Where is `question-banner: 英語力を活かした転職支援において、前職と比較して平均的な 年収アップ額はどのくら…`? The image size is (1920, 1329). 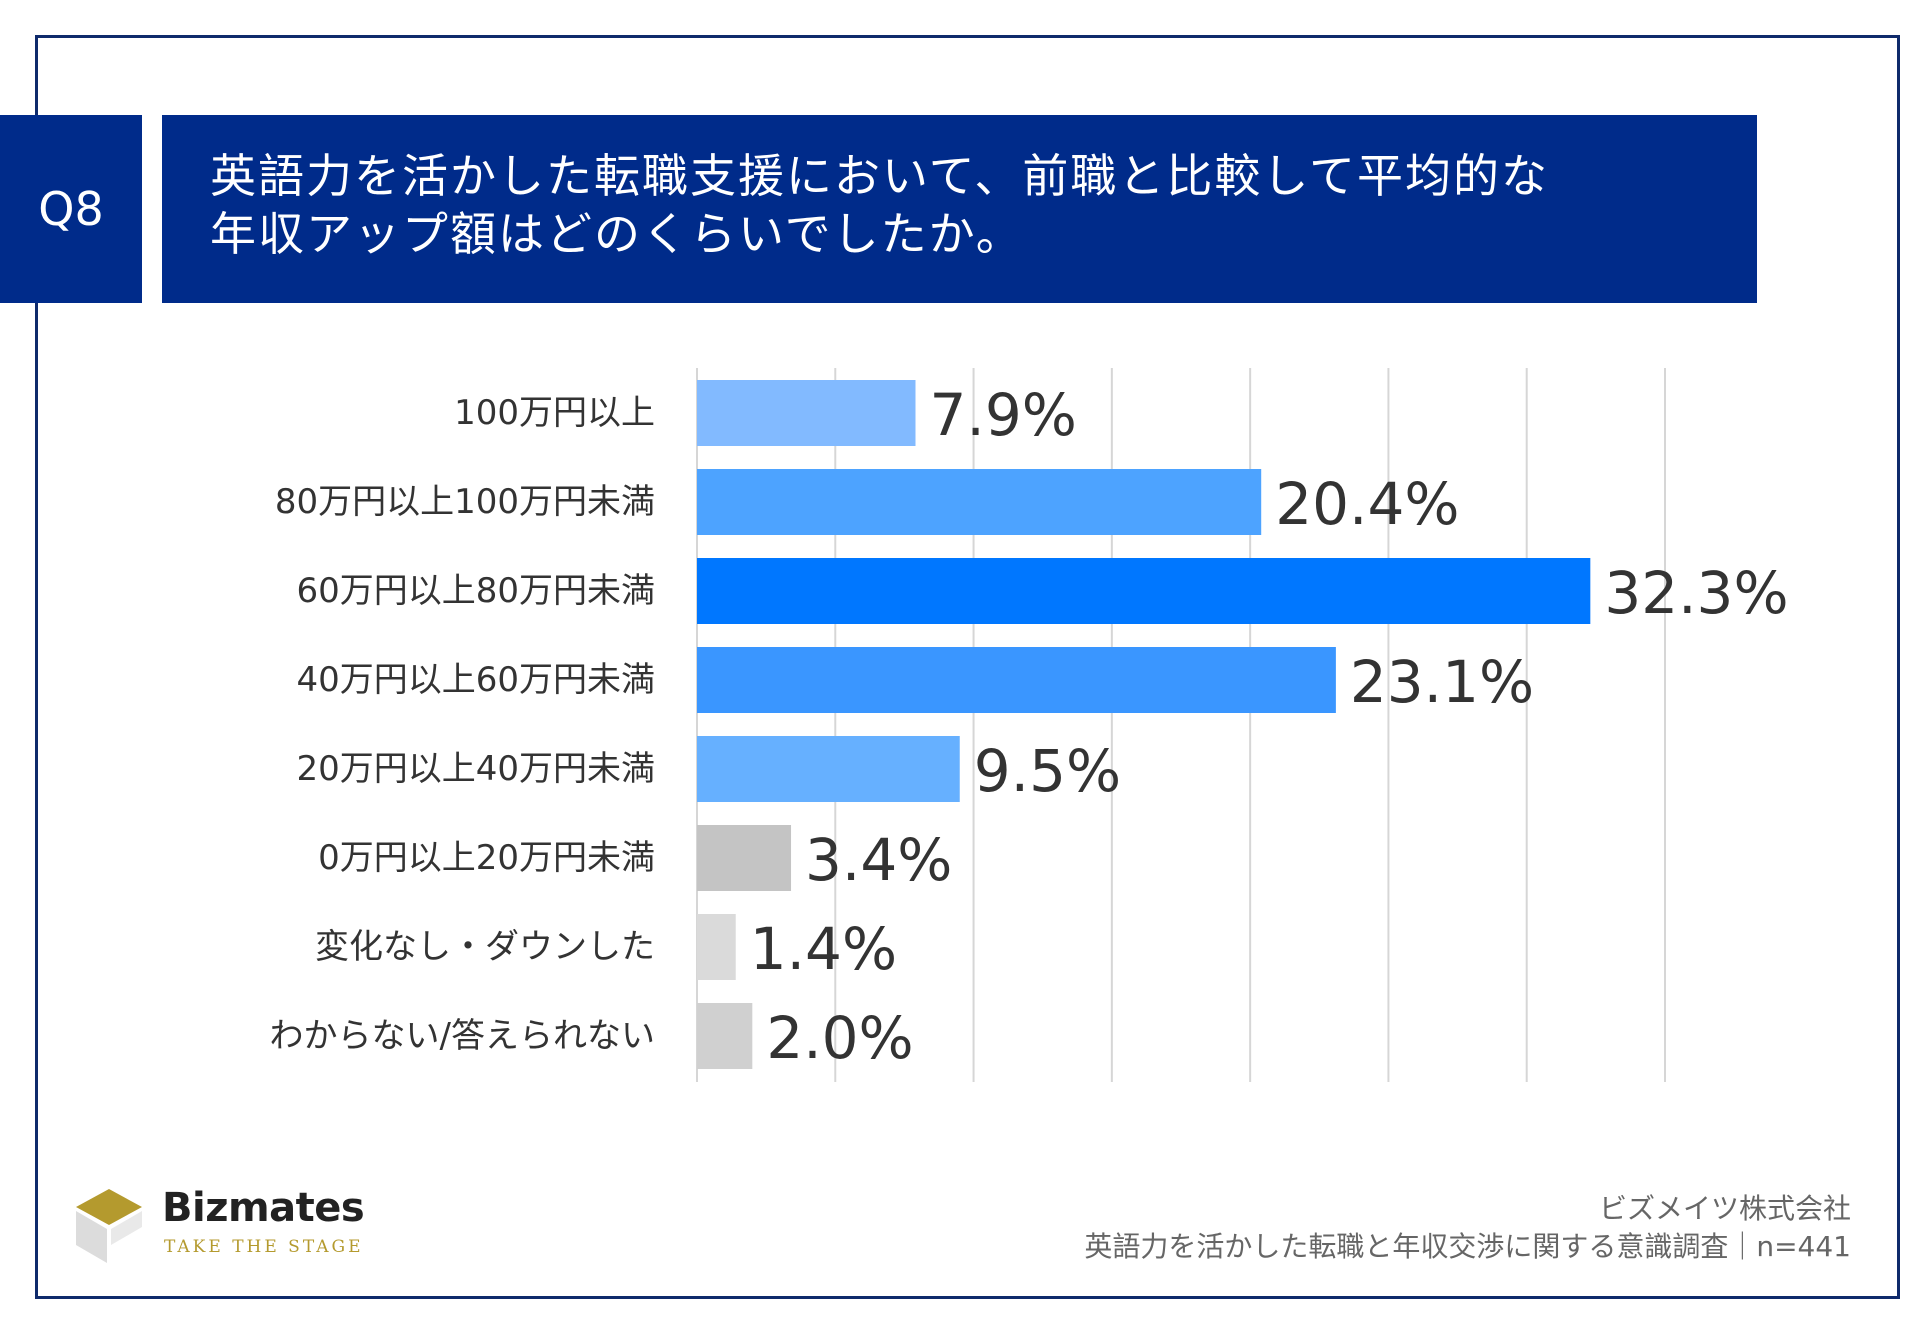 question-banner: 英語力を活かした転職支援において、前職と比較して平均的な 年収アップ額はどのくら… is located at coordinates (959, 209).